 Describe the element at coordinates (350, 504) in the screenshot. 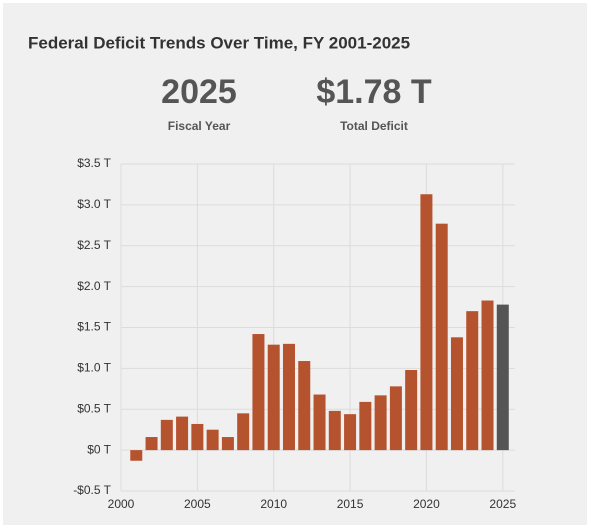

I see `x-tick-label: 2015` at that location.